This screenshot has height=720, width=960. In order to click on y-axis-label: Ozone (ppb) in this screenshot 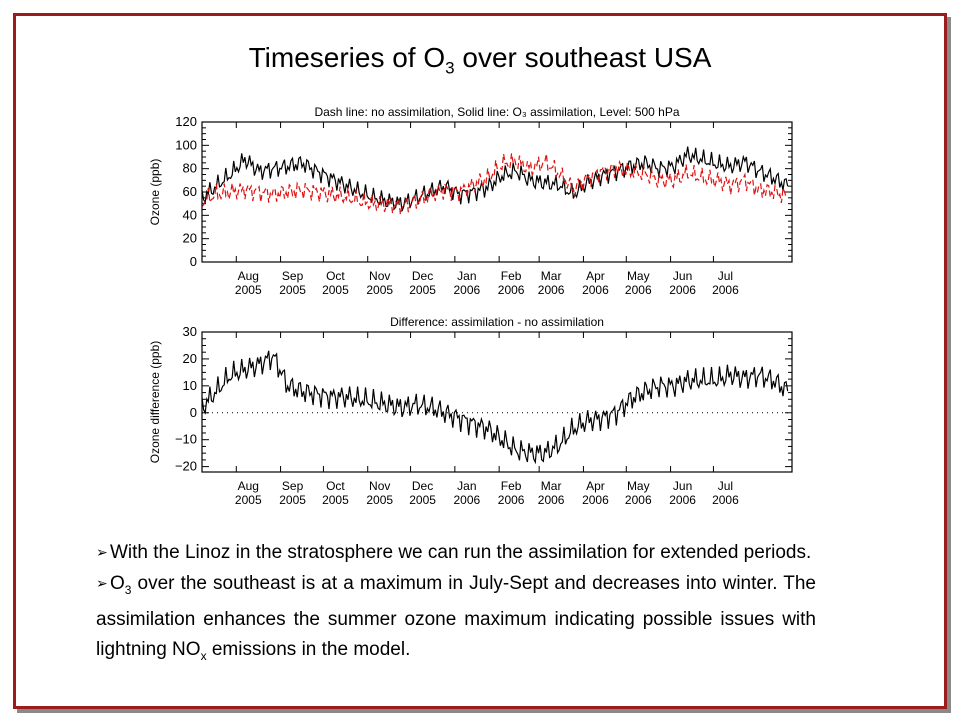, I will do `click(155, 192)`.